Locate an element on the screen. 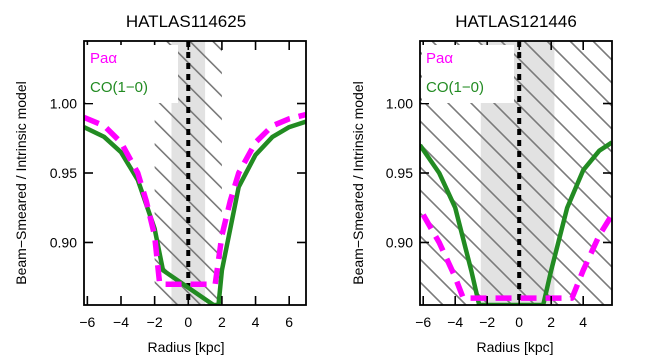 This screenshot has width=651, height=356. panel-title: HATLAS121446 is located at coordinates (516, 21).